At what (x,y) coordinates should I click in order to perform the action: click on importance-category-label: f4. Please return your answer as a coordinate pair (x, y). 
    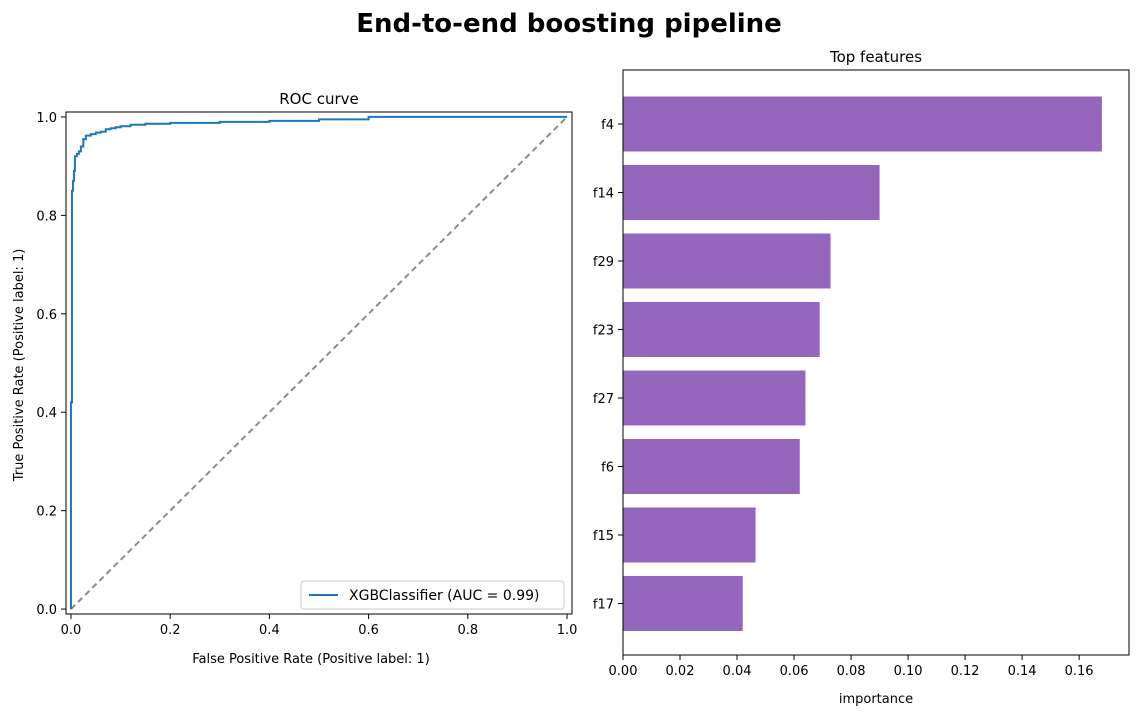
    Looking at the image, I should click on (607, 125).